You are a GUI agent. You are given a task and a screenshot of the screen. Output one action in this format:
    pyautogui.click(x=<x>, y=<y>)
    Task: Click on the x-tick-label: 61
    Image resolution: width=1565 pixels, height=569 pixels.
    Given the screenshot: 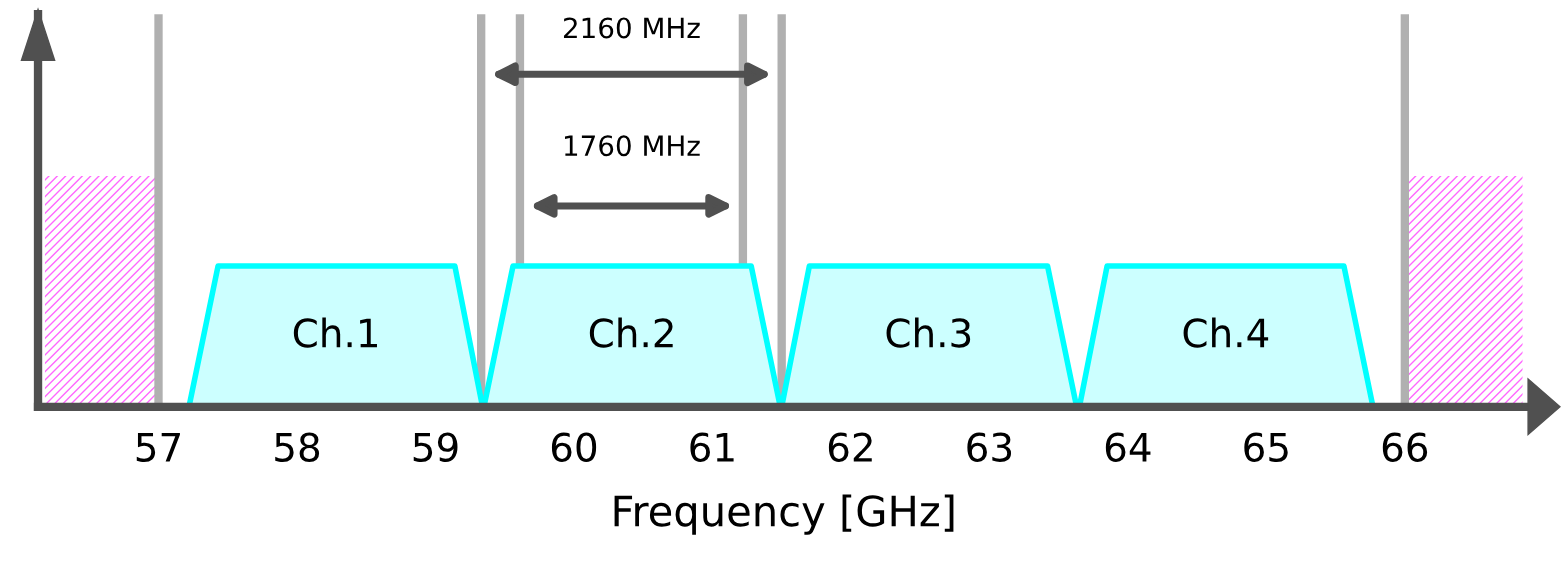 What is the action you would take?
    pyautogui.click(x=712, y=447)
    